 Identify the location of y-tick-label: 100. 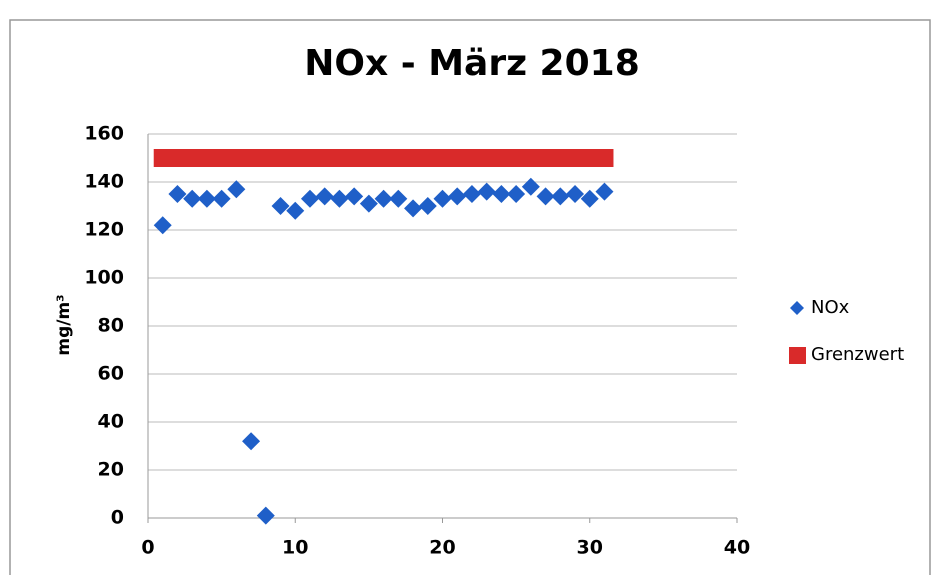
(104, 278).